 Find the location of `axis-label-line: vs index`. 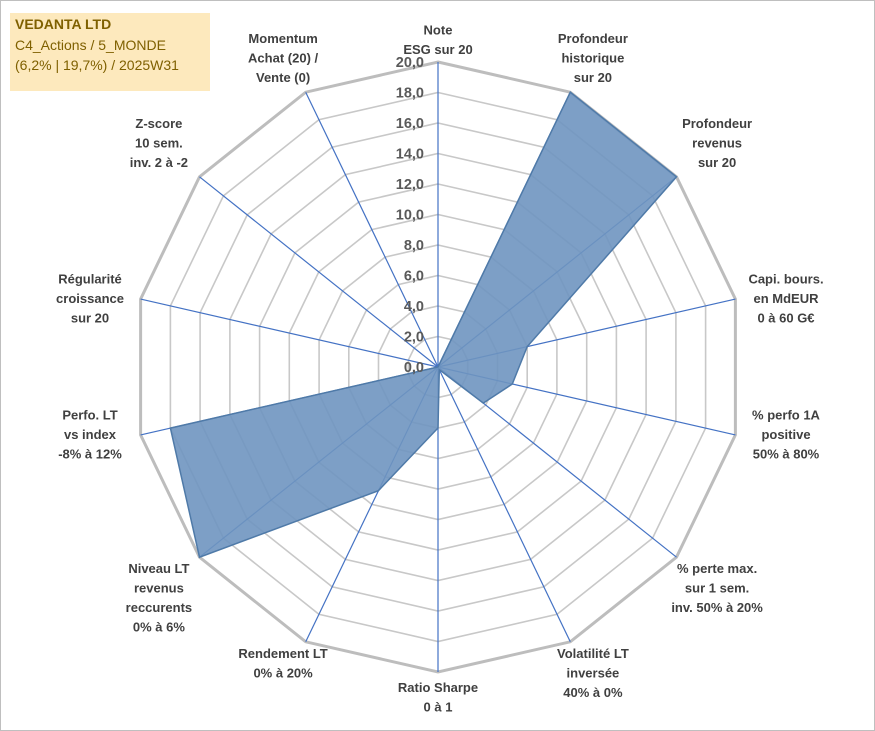

axis-label-line: vs index is located at coordinates (90, 434).